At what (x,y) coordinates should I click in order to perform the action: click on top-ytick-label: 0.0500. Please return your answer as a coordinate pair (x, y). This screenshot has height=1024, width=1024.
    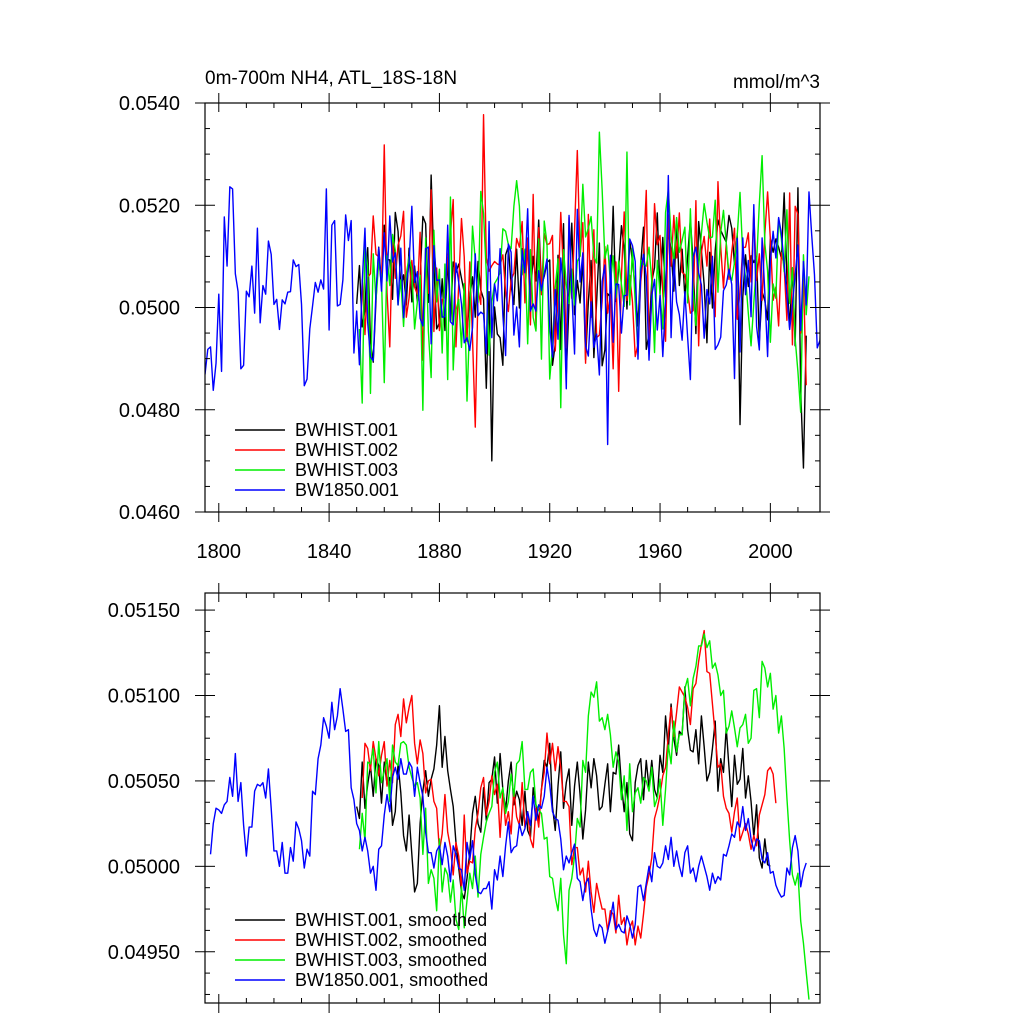
    Looking at the image, I should click on (149, 309).